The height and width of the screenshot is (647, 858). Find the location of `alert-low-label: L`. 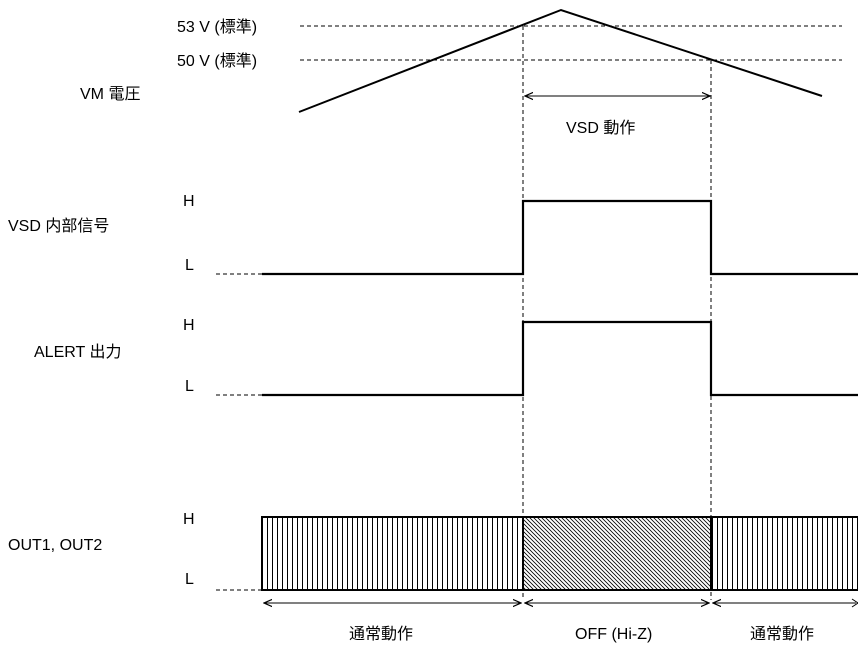

alert-low-label: L is located at coordinates (189, 386).